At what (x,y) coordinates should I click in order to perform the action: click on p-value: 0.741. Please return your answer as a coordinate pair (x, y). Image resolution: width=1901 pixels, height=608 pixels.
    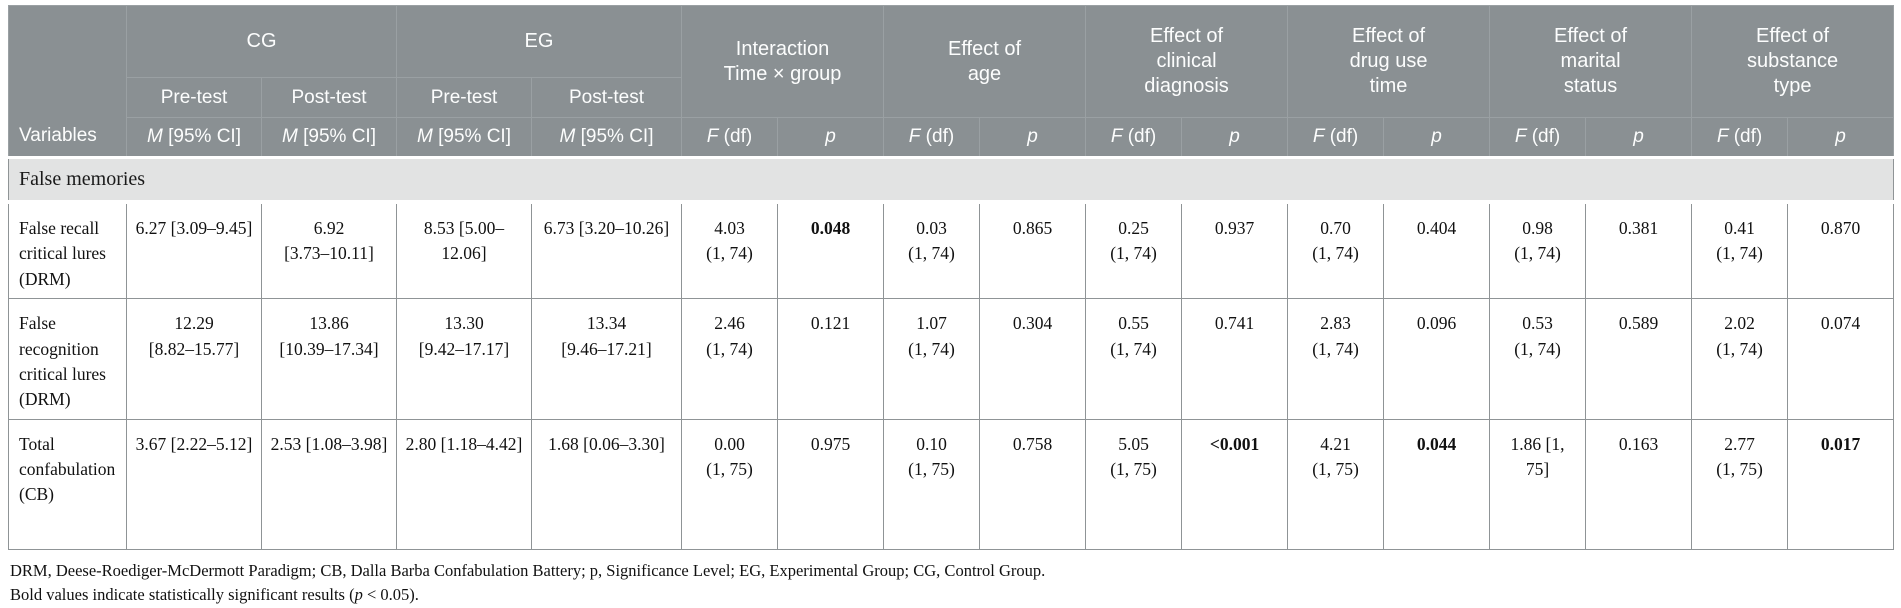
    Looking at the image, I should click on (1235, 359).